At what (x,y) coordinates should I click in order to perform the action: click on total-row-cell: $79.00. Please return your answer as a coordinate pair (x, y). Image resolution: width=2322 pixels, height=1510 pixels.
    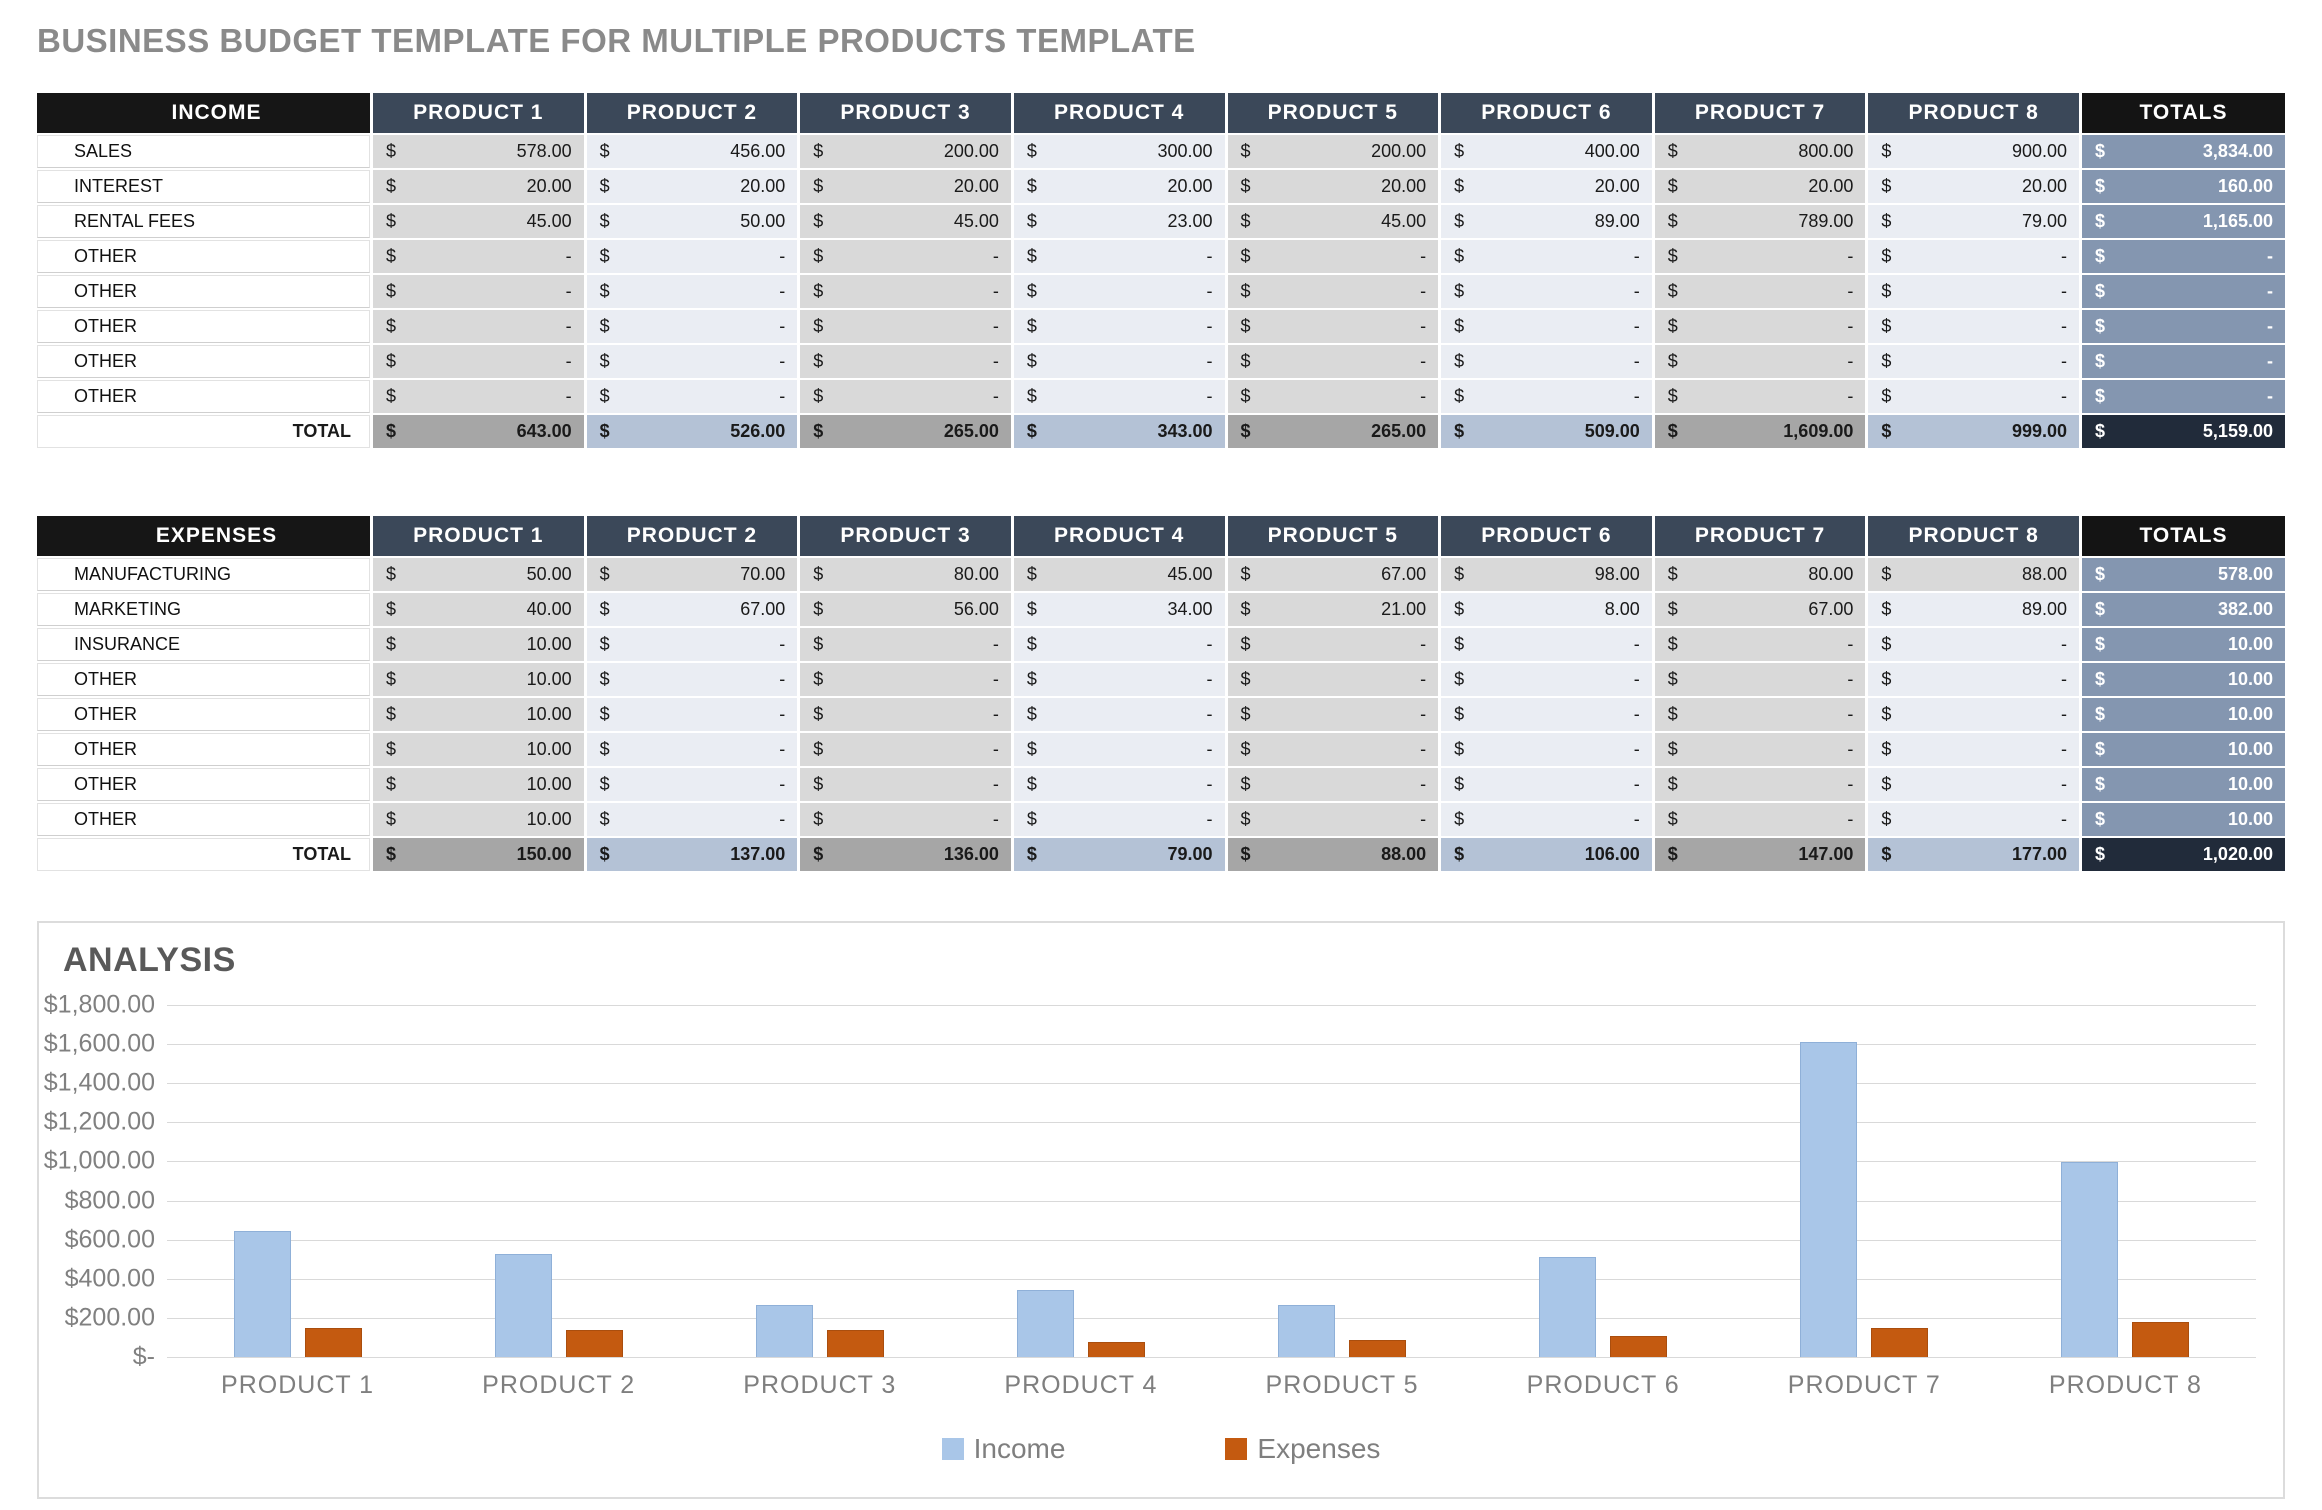
    Looking at the image, I should click on (1119, 854).